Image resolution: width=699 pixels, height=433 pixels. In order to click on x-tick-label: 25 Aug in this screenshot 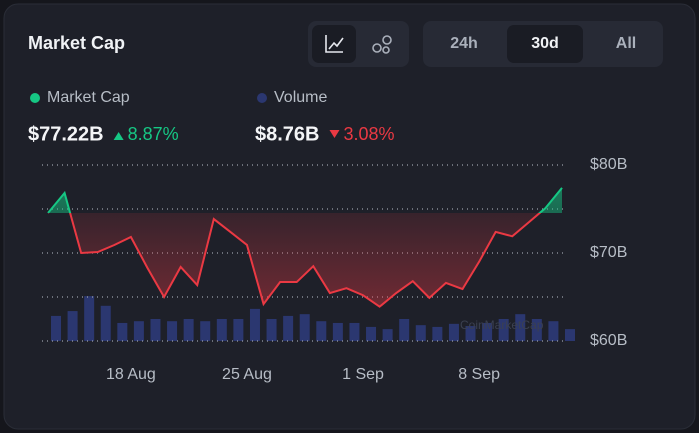, I will do `click(247, 374)`.